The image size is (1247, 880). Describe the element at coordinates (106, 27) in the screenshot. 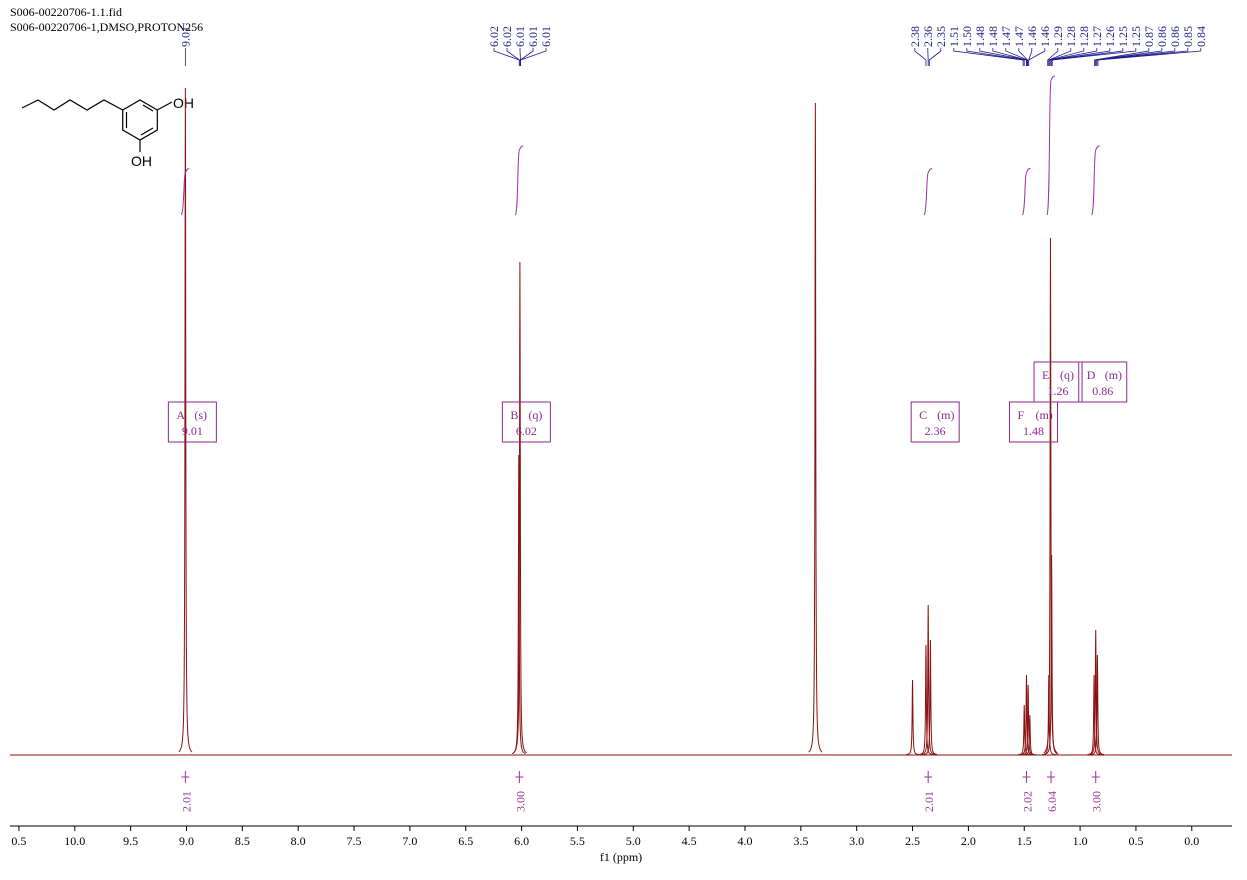

I see `experiment-info: S006-00220706-1,DMSO,PROTON256` at that location.